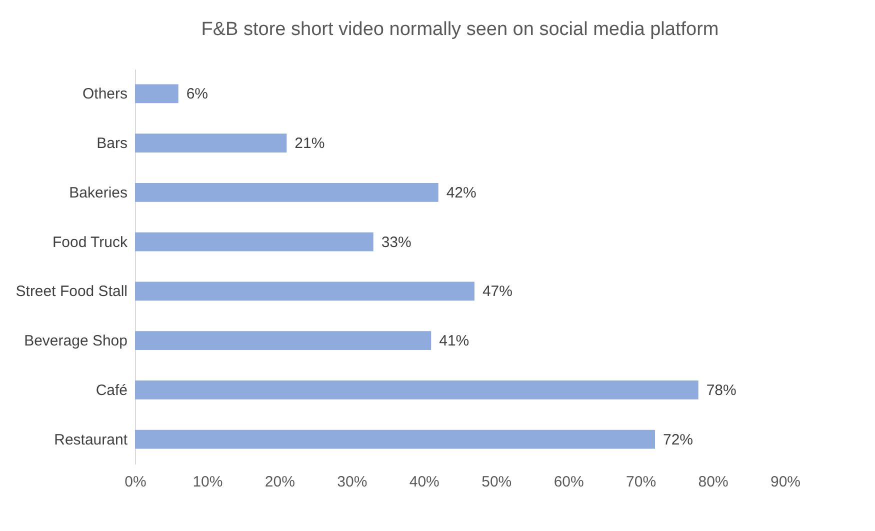  Describe the element at coordinates (569, 482) in the screenshot. I see `x-tick-label: 60%` at that location.